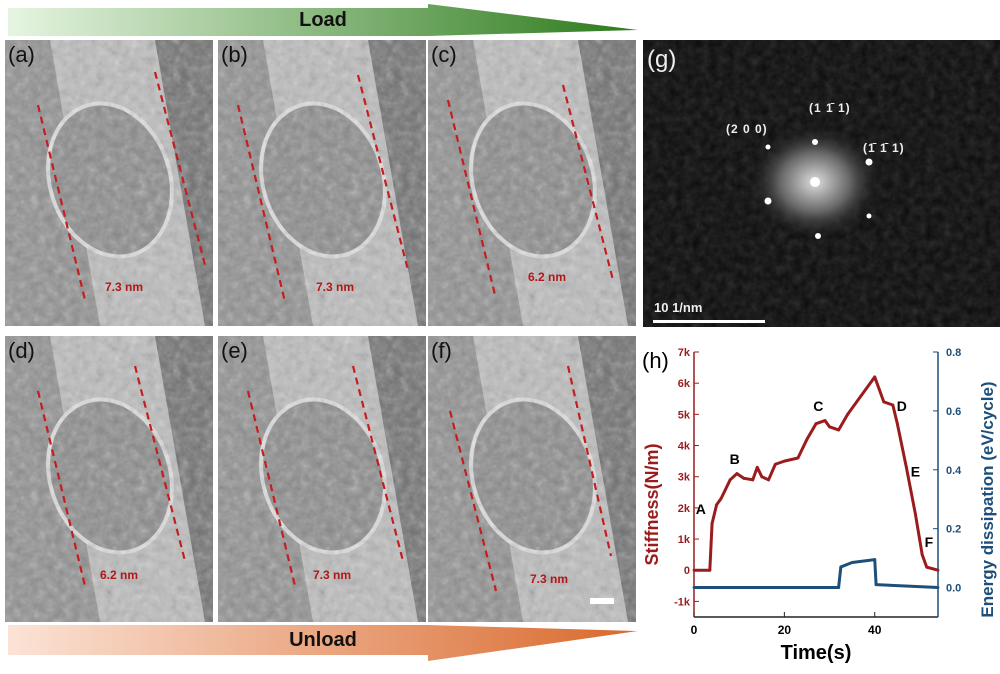  I want to click on y2-tick-label: 0.0, so click(953, 589).